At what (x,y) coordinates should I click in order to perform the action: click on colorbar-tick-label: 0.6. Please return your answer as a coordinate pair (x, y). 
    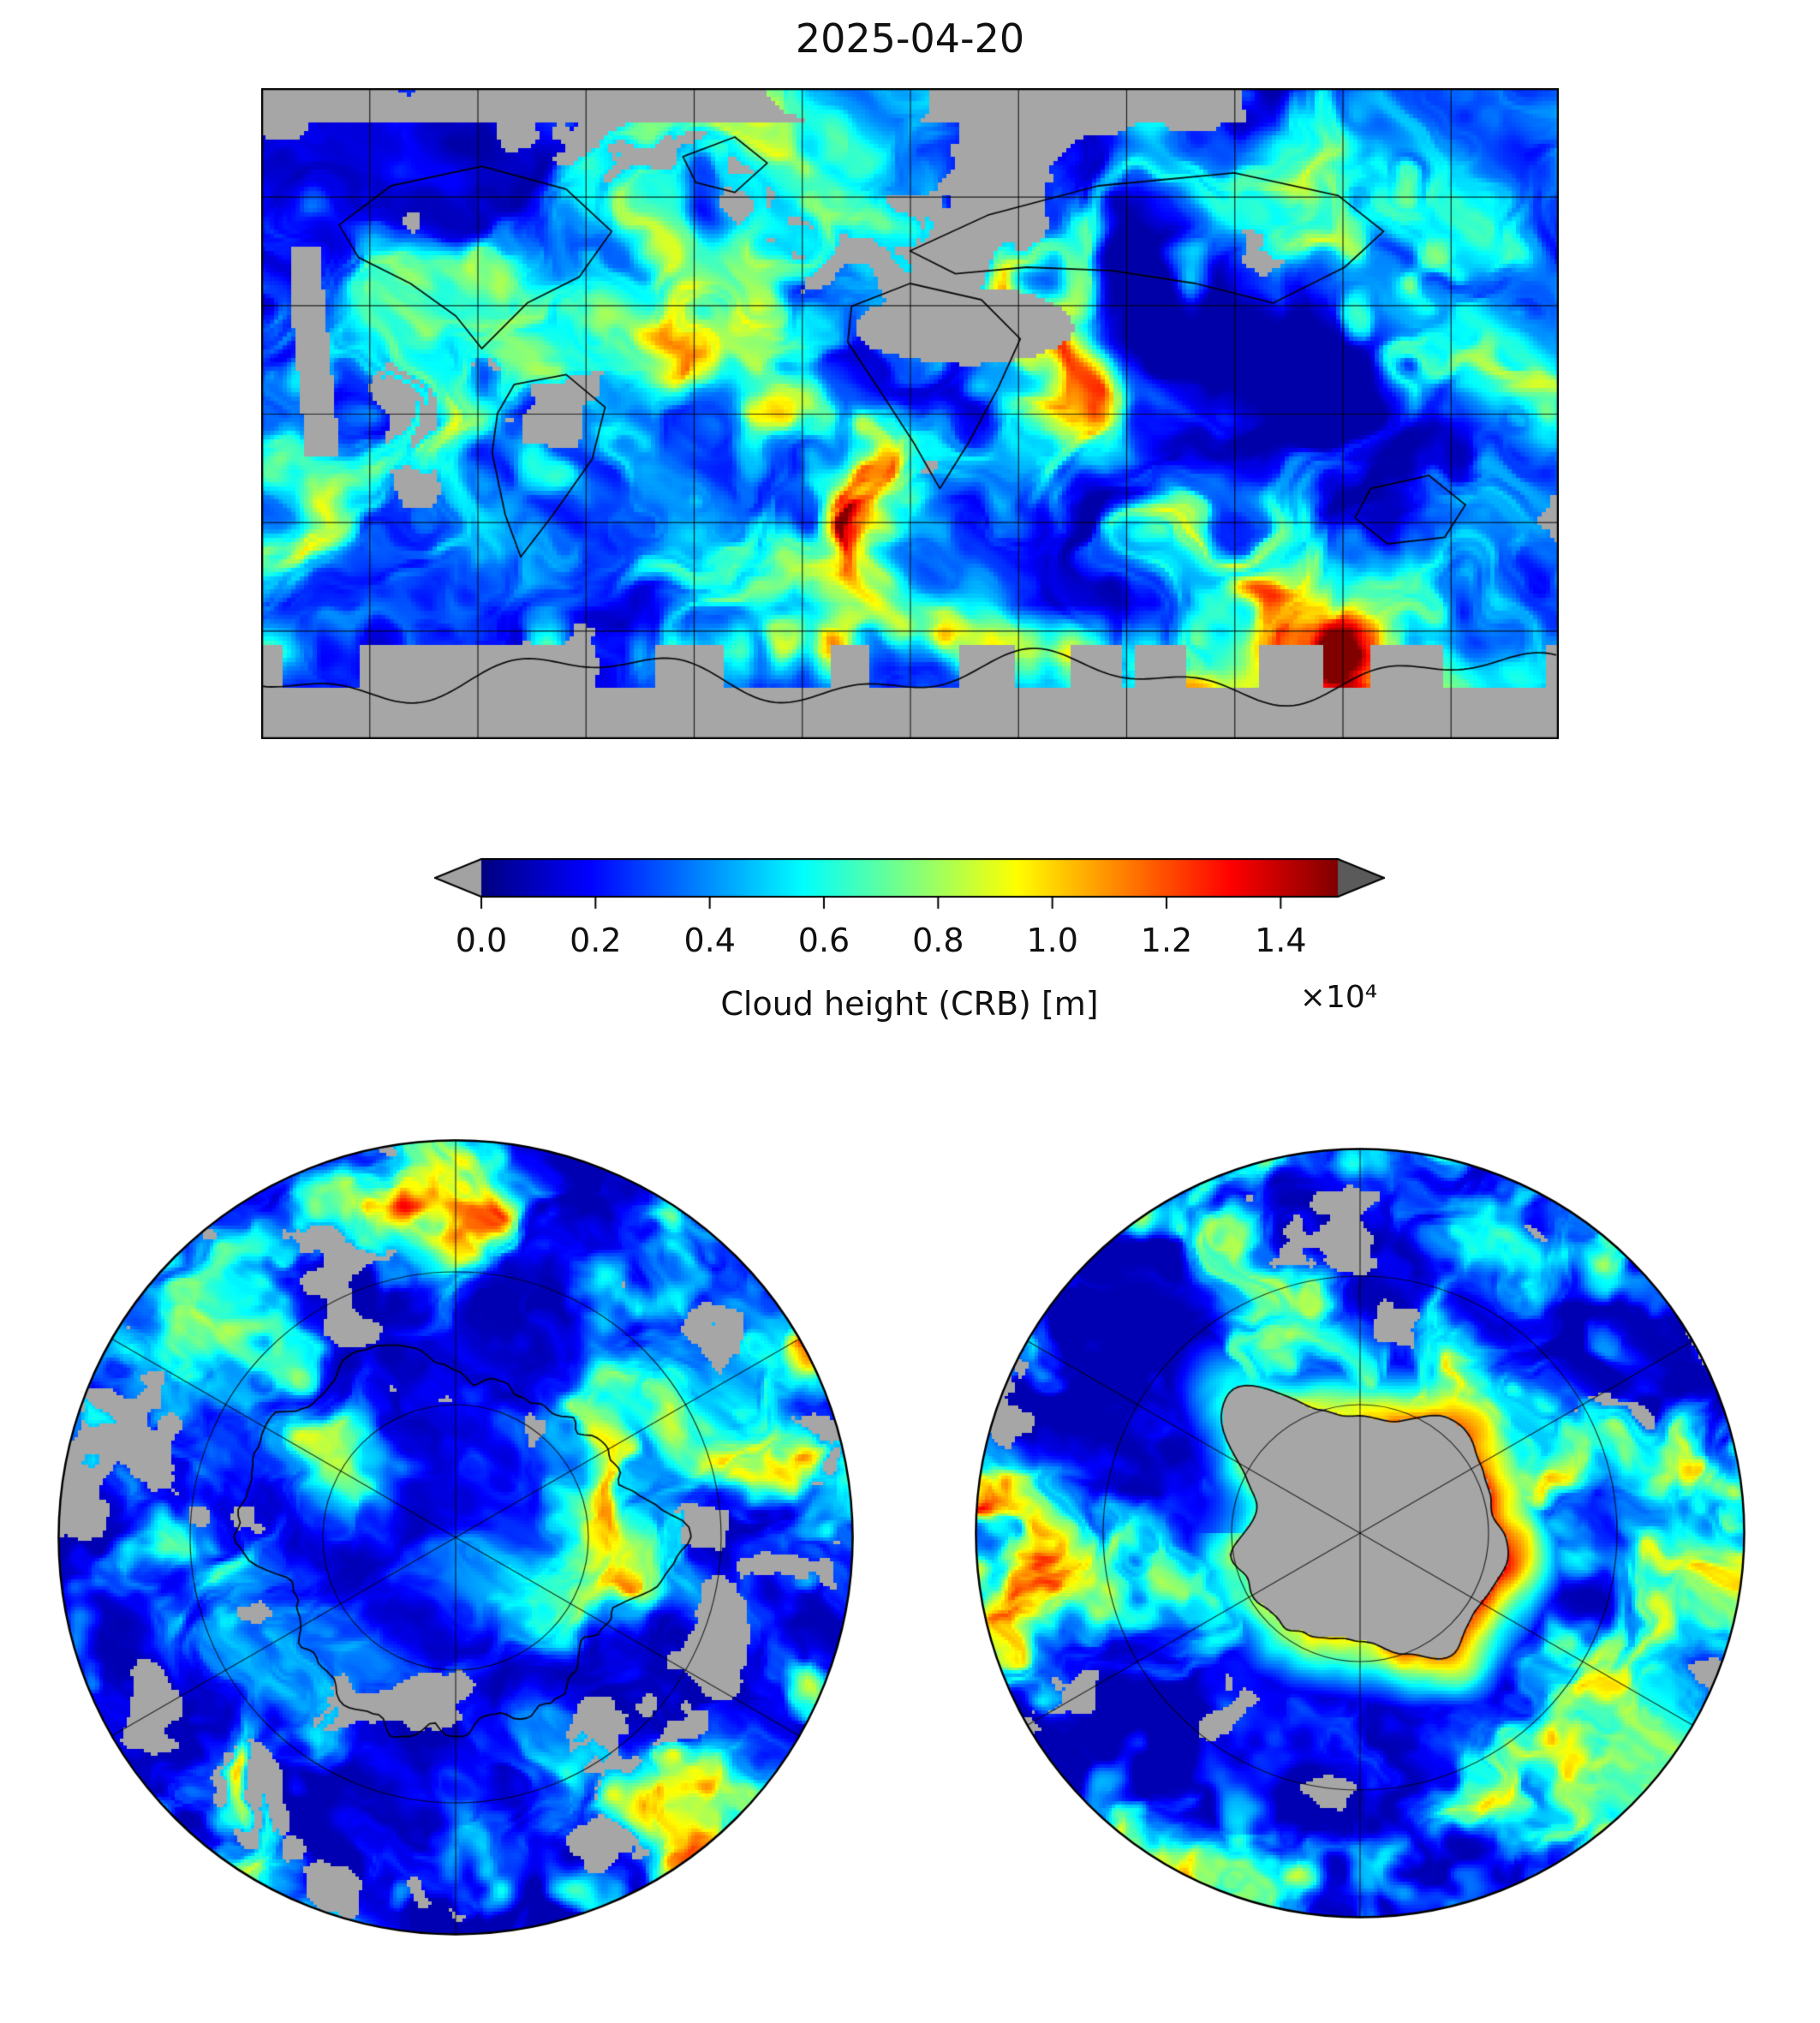
    Looking at the image, I should click on (823, 940).